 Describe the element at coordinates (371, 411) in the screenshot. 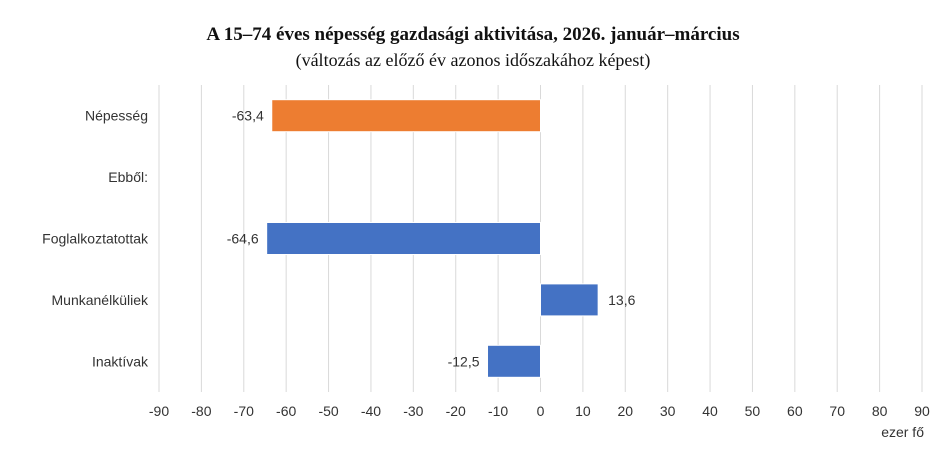

I see `x-tick-label: -40` at that location.